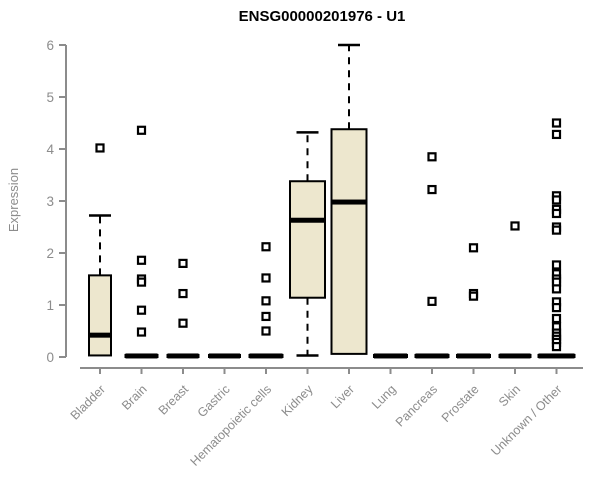 Image resolution: width=600 pixels, height=500 pixels. What do you see at coordinates (56, 201) in the screenshot?
I see `y-axis: 0 1 2 3 4 5 6` at bounding box center [56, 201].